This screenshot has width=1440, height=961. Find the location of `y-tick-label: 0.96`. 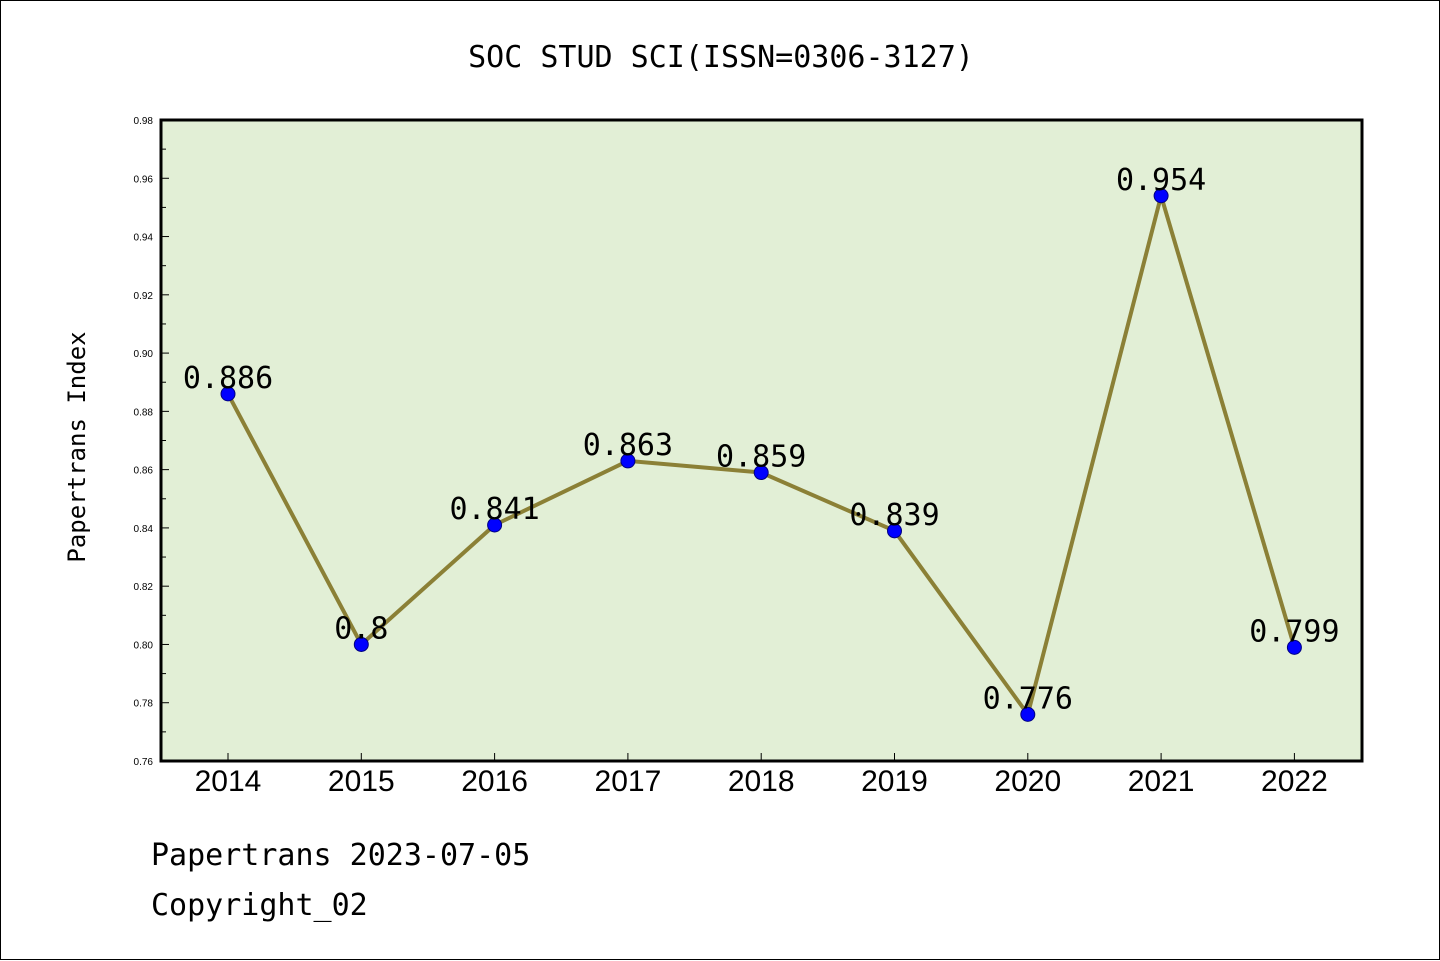

y-tick-label: 0.96 is located at coordinates (144, 179).